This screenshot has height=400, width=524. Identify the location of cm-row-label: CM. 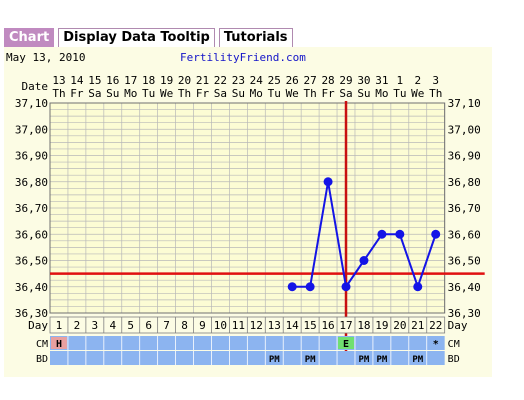
(42, 344).